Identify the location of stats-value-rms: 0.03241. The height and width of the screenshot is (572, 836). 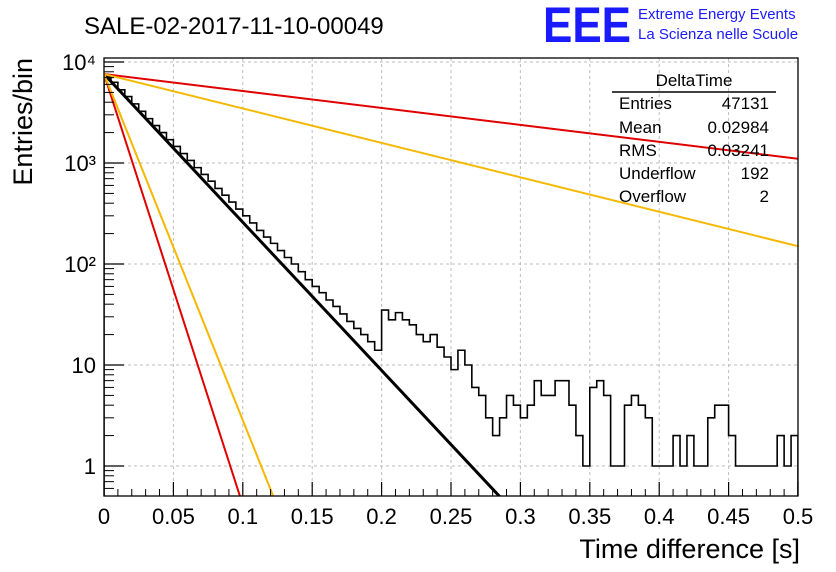
(738, 150).